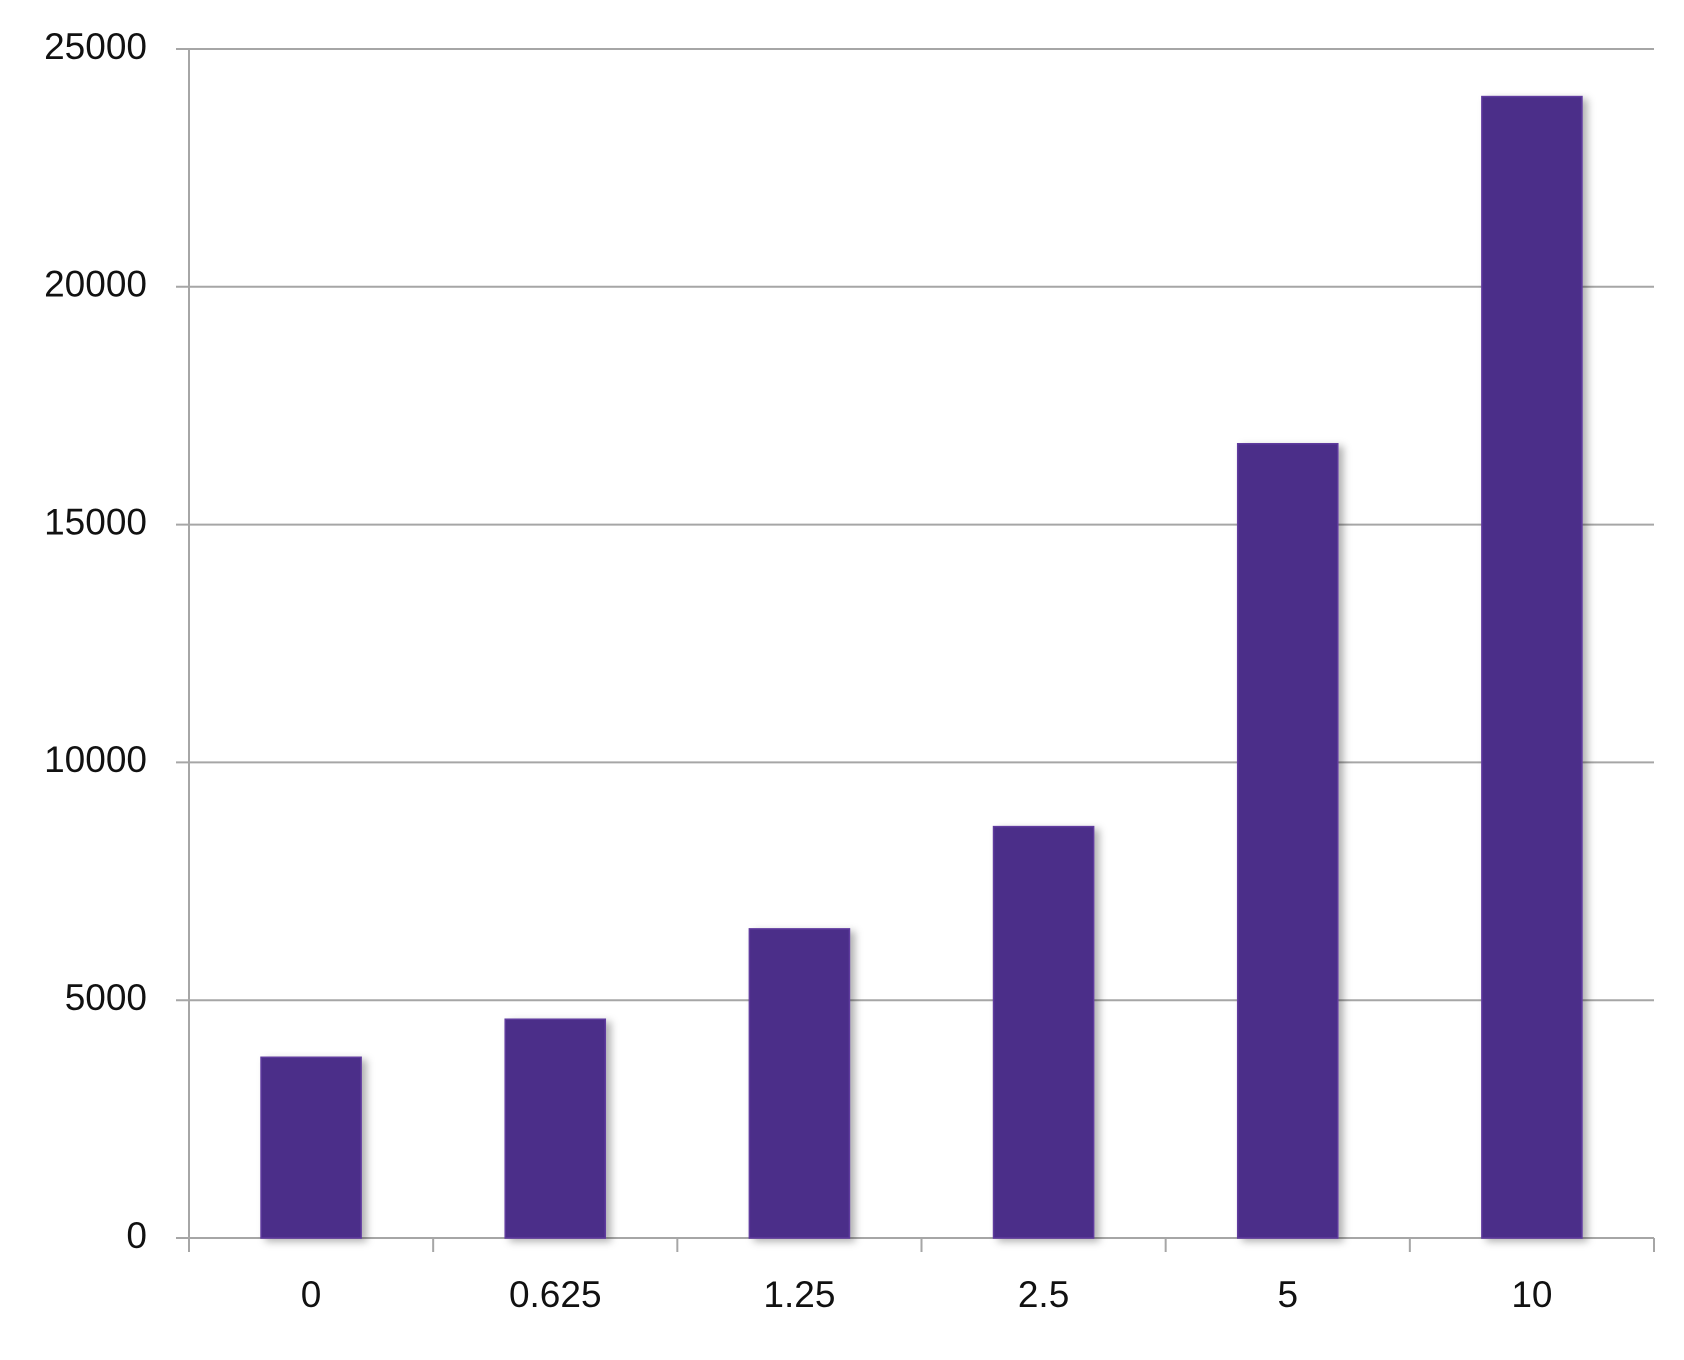  I want to click on x-tick-label: 1.25, so click(799, 1294).